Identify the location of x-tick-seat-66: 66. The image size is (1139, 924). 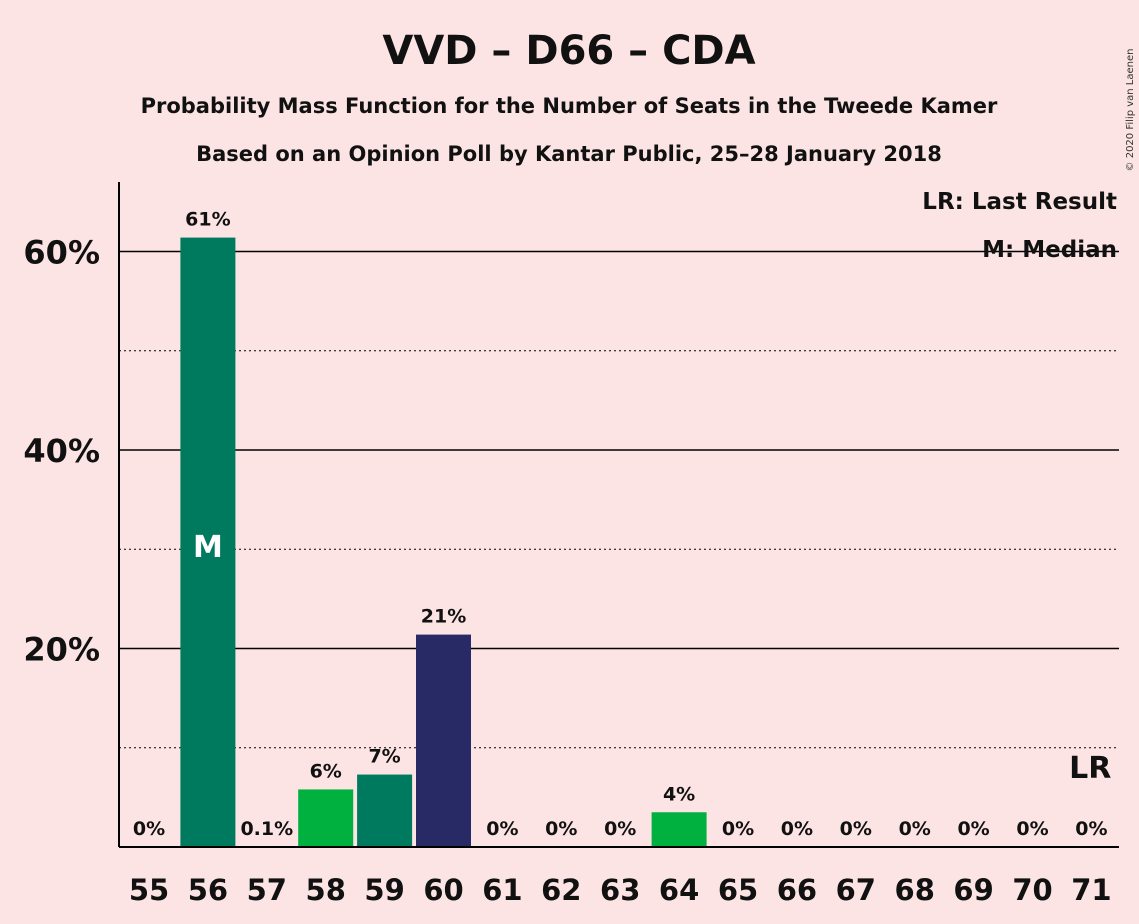
(797, 890).